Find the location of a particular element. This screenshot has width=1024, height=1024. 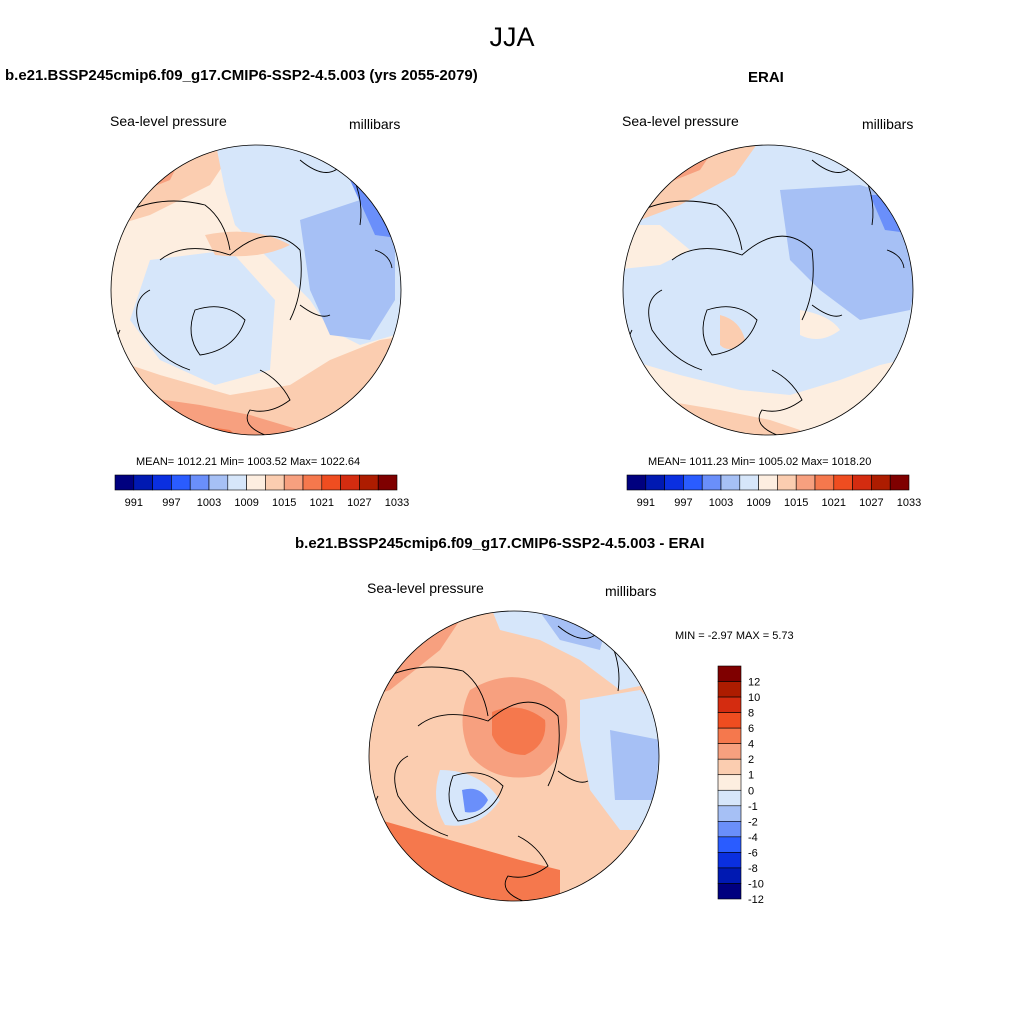

colorbar-tick-label: 0 is located at coordinates (751, 791).